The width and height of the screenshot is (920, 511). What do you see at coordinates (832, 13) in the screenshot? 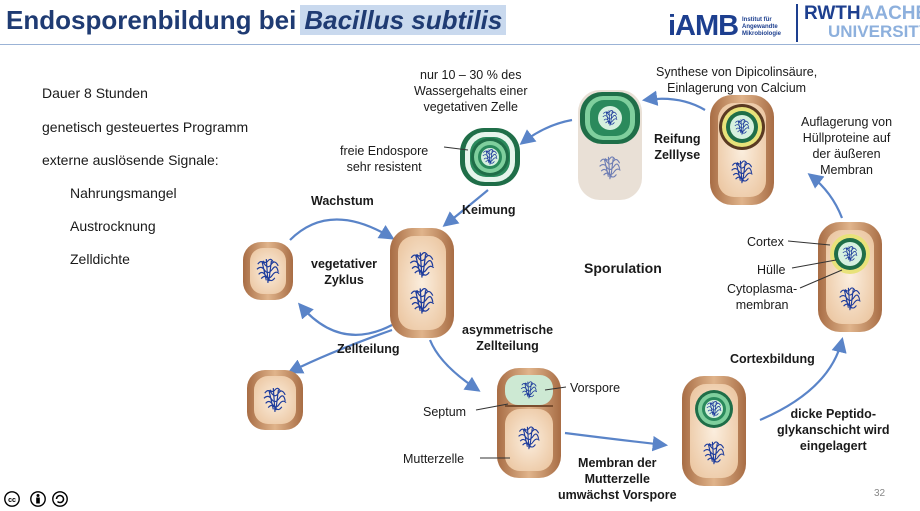
I see `rwth-logo-bold: RWTH` at bounding box center [832, 13].